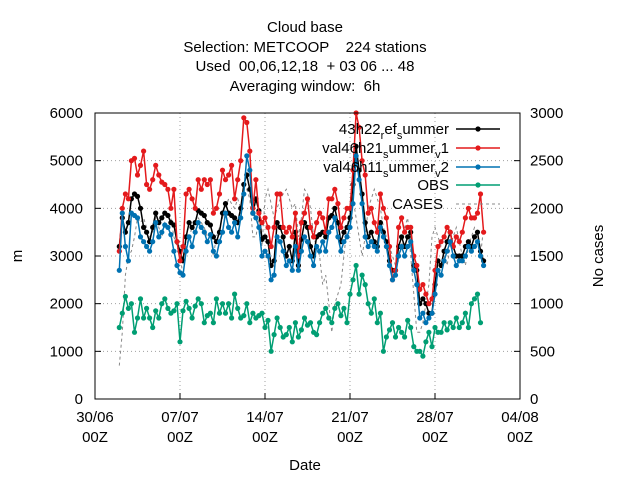 The height and width of the screenshot is (480, 640). Describe the element at coordinates (394, 131) in the screenshot. I see `legend-label-ref: 43h22refsummer` at that location.